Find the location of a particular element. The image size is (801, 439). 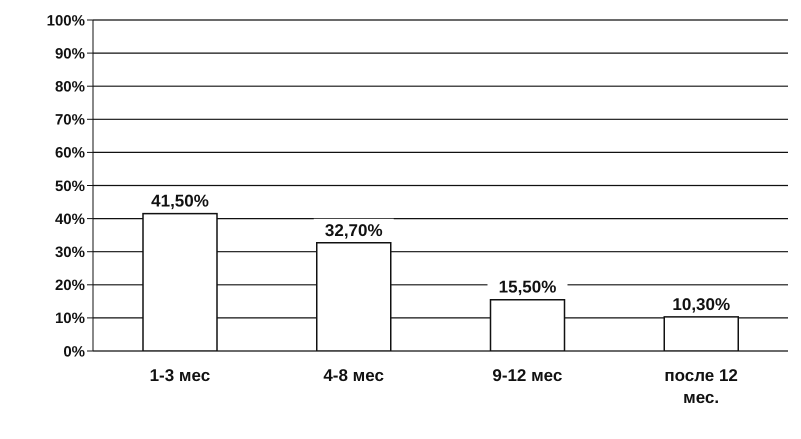

data-label: 32,70% is located at coordinates (353, 230).